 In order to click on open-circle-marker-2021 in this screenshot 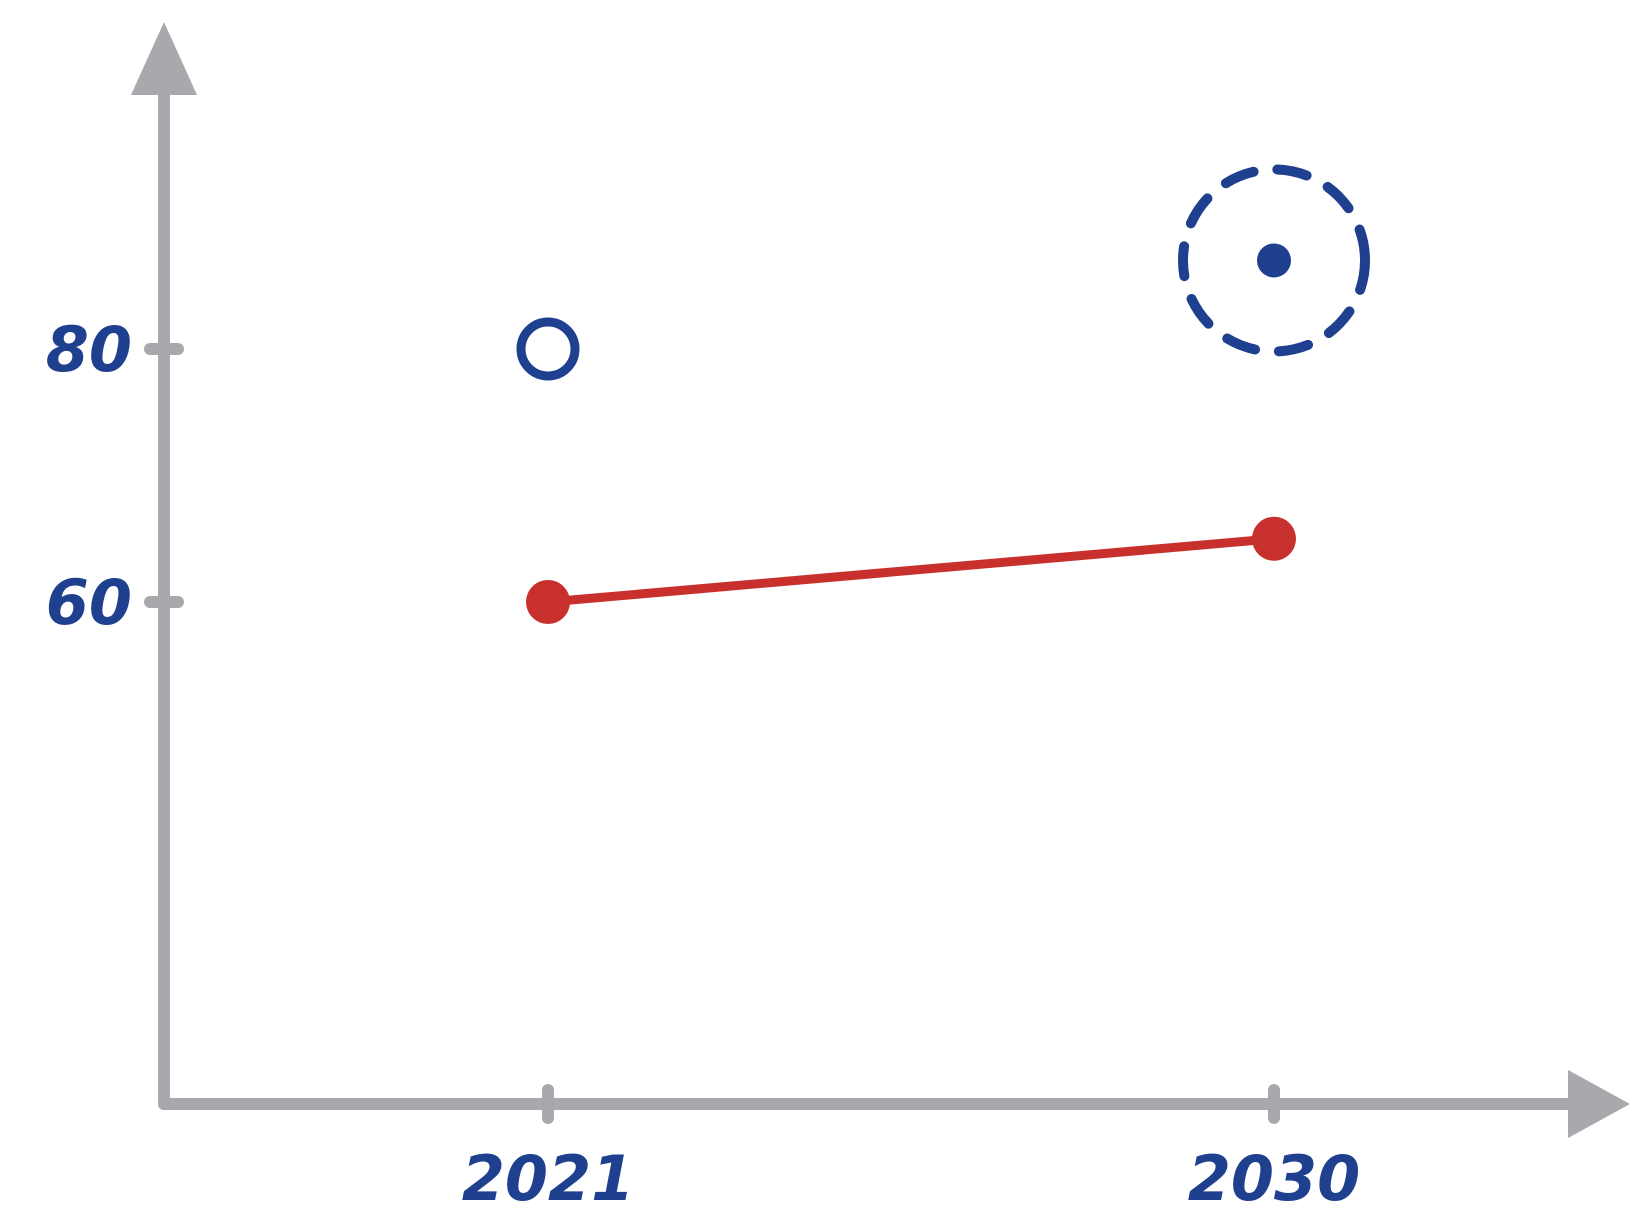, I will do `click(548, 349)`.